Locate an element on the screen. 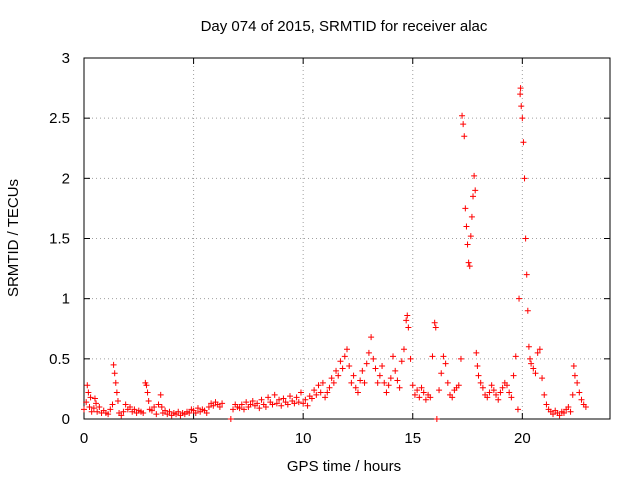 The image size is (640, 480). y-axis-label: SRMTID / TECUs is located at coordinates (13, 238).